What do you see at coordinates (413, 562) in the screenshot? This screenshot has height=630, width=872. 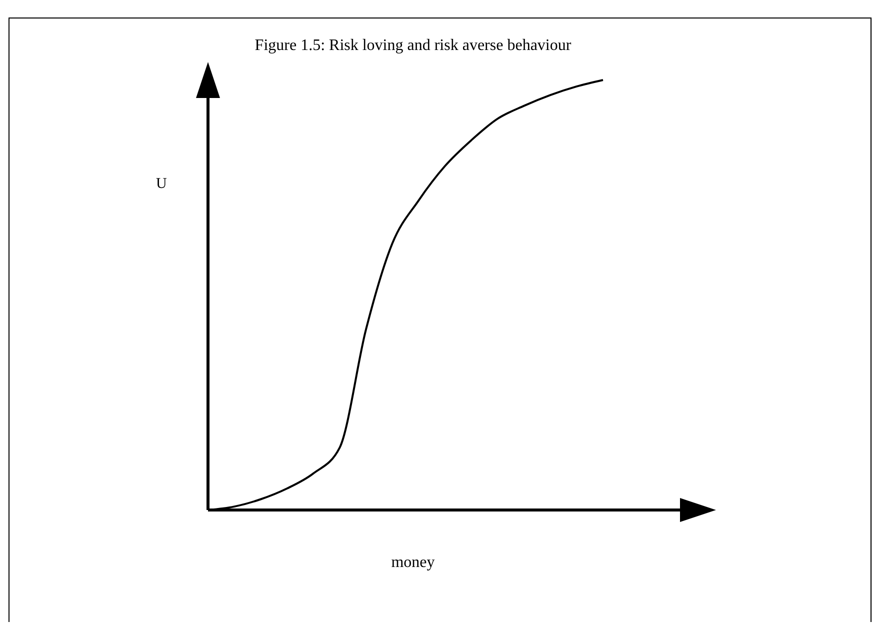 I see `x-axis-title: money` at bounding box center [413, 562].